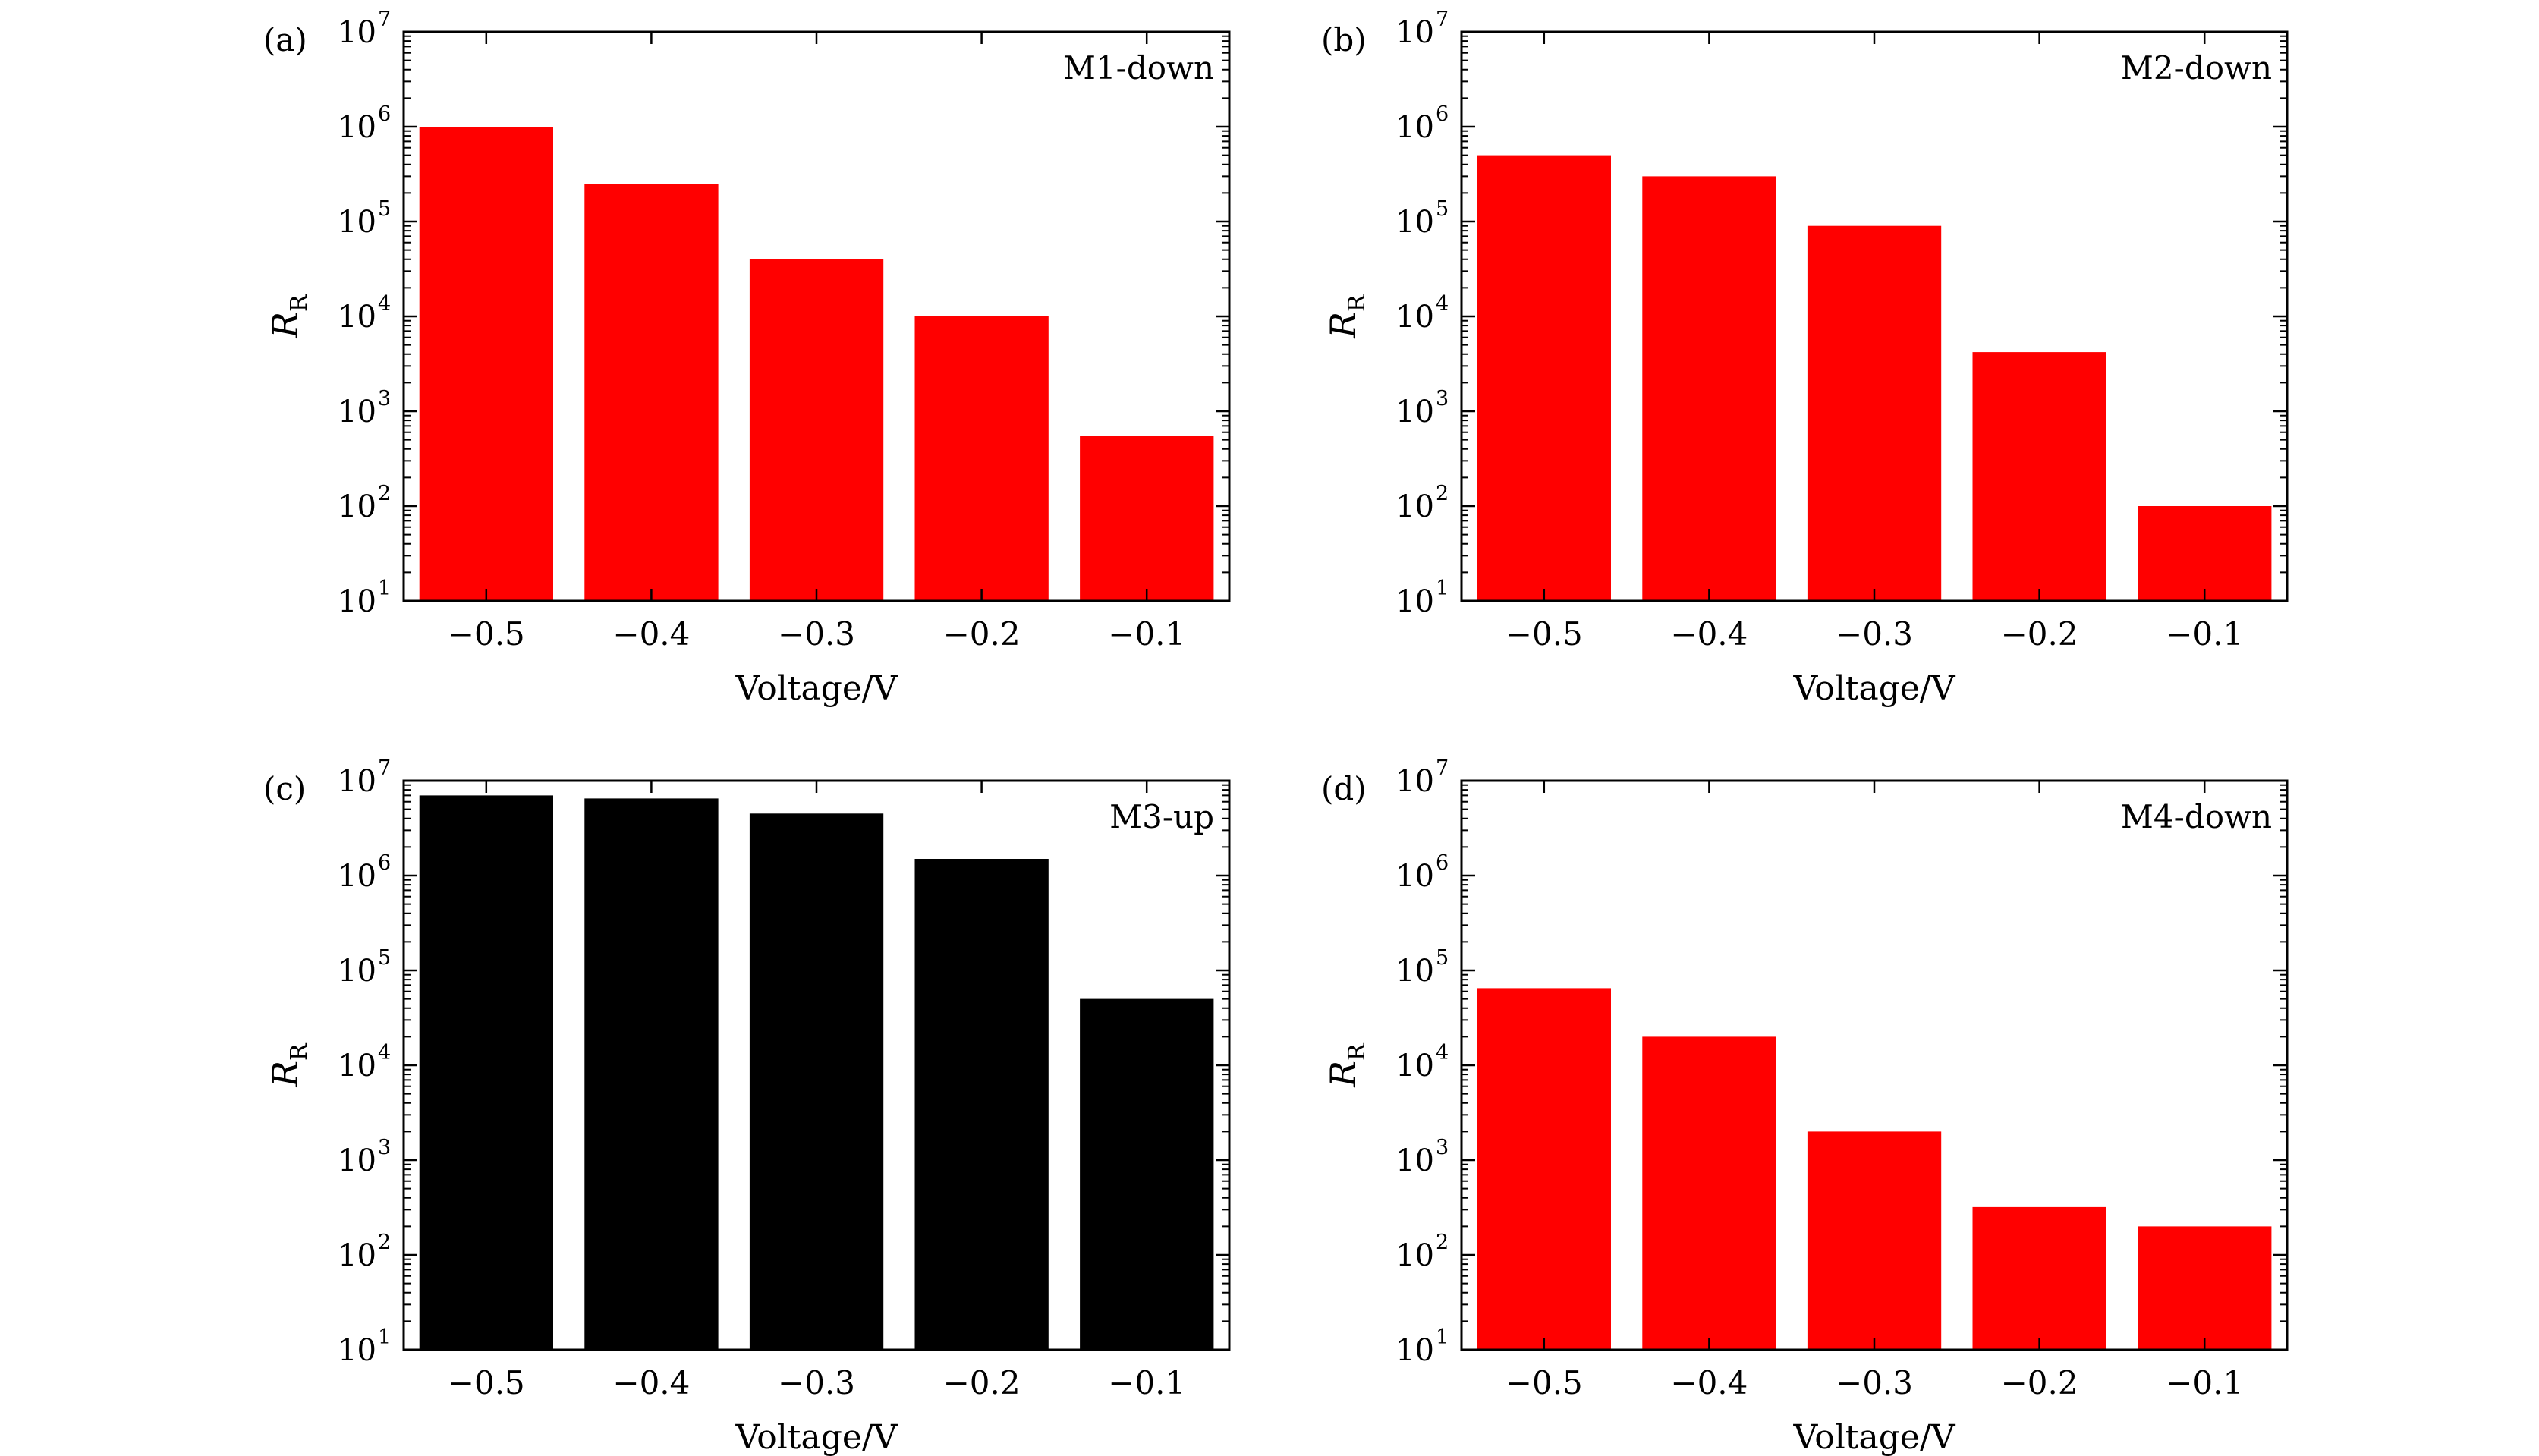  I want to click on panel-label: (a), so click(285, 39).